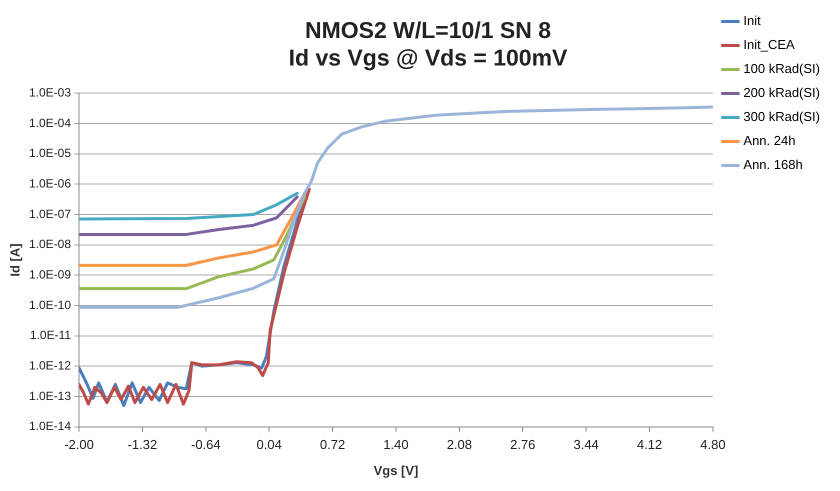  Describe the element at coordinates (713, 444) in the screenshot. I see `x-tick-label: 4.80` at that location.